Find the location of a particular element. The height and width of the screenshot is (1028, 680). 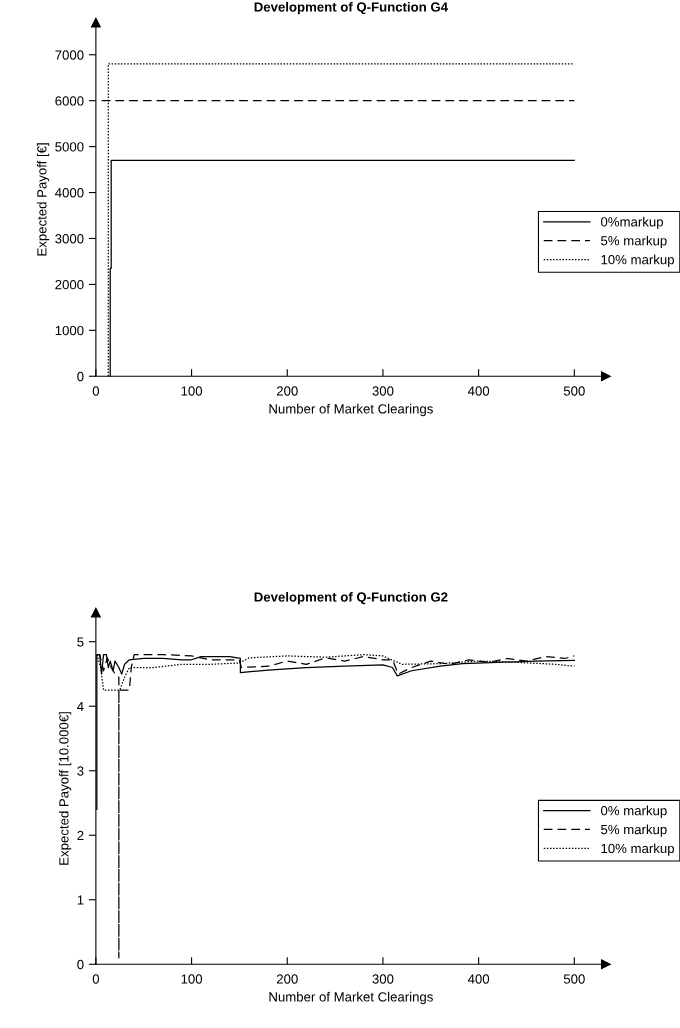

y-tick-label: 4 is located at coordinates (80, 706).